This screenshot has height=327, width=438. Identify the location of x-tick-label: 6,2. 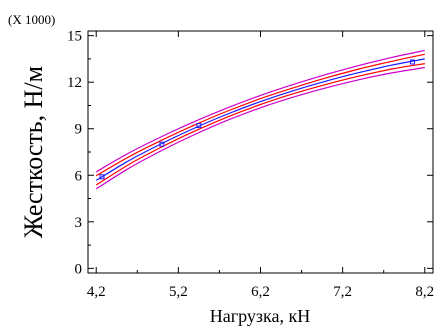
(260, 292).